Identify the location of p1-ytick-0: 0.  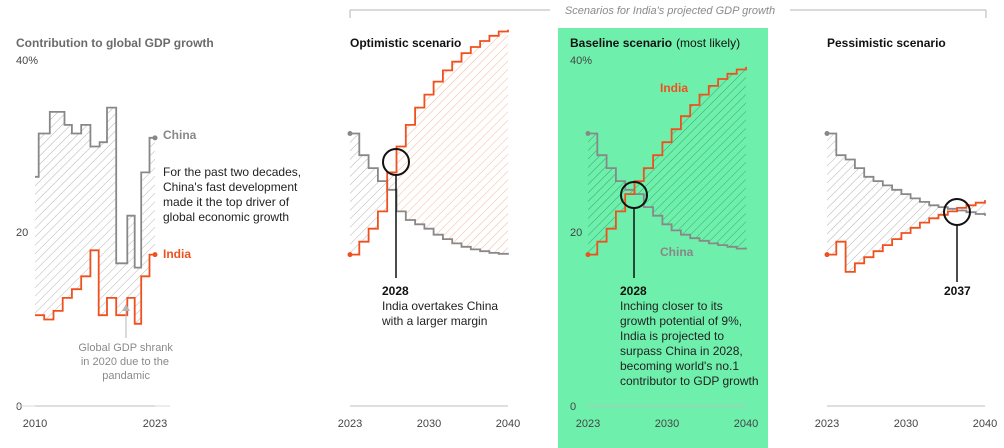
(19, 407).